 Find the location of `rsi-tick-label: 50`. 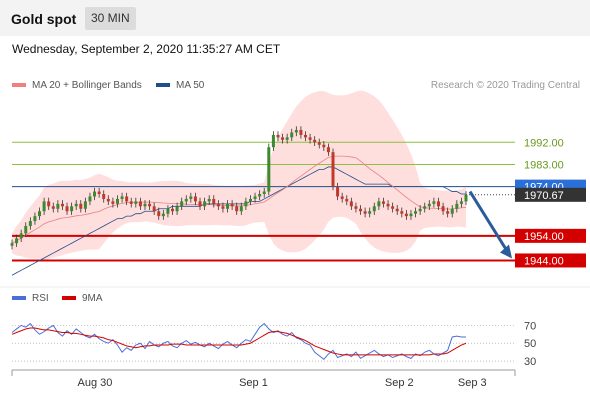

rsi-tick-label: 50 is located at coordinates (530, 344).